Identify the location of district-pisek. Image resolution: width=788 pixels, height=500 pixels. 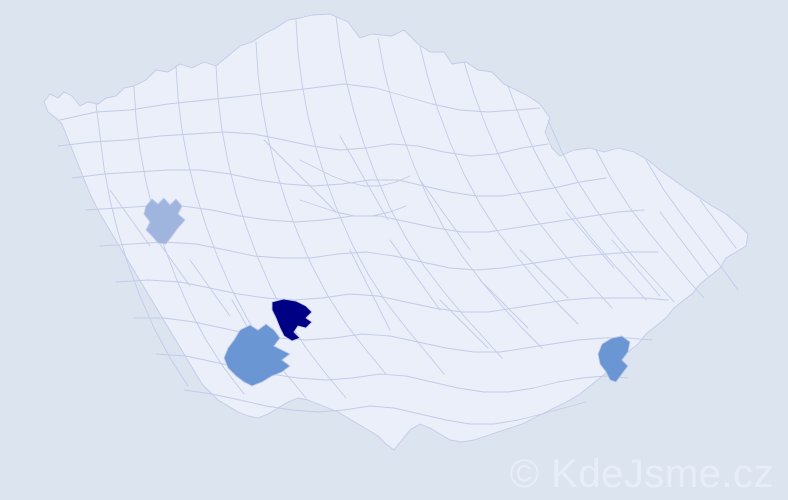
(257, 355).